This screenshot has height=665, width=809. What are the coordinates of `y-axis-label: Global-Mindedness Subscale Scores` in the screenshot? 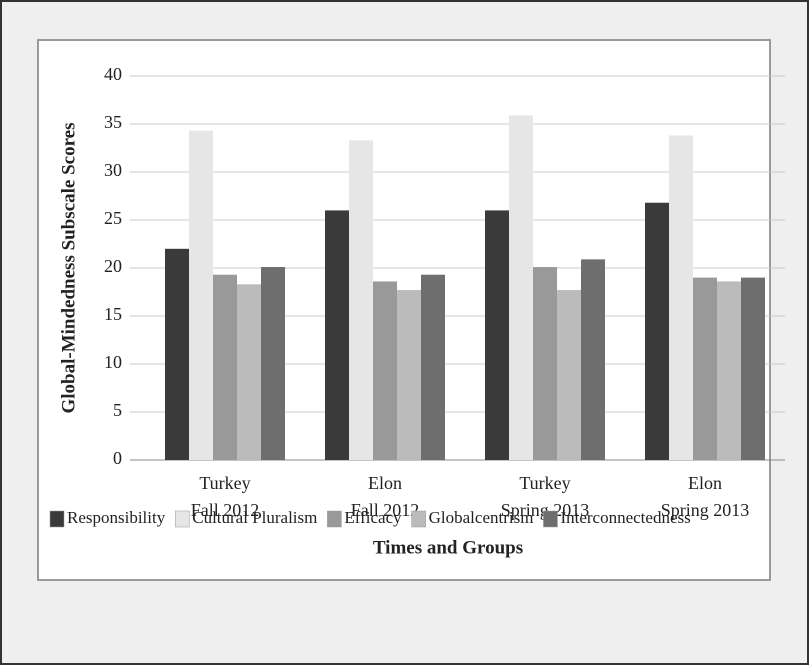 It's located at (68, 267).